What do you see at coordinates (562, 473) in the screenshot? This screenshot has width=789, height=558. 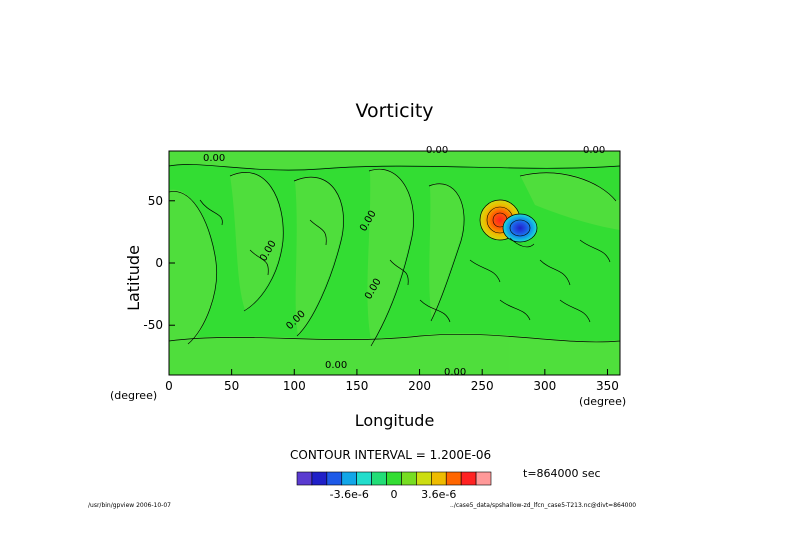 I see `time-label: t=864000 sec` at bounding box center [562, 473].